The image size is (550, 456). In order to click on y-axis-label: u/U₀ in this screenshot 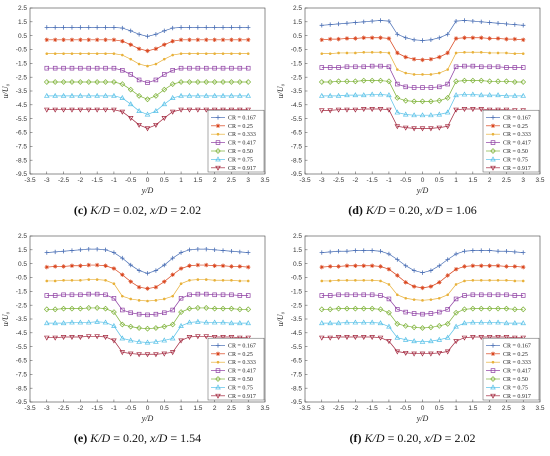, I will do `click(5, 318)`.